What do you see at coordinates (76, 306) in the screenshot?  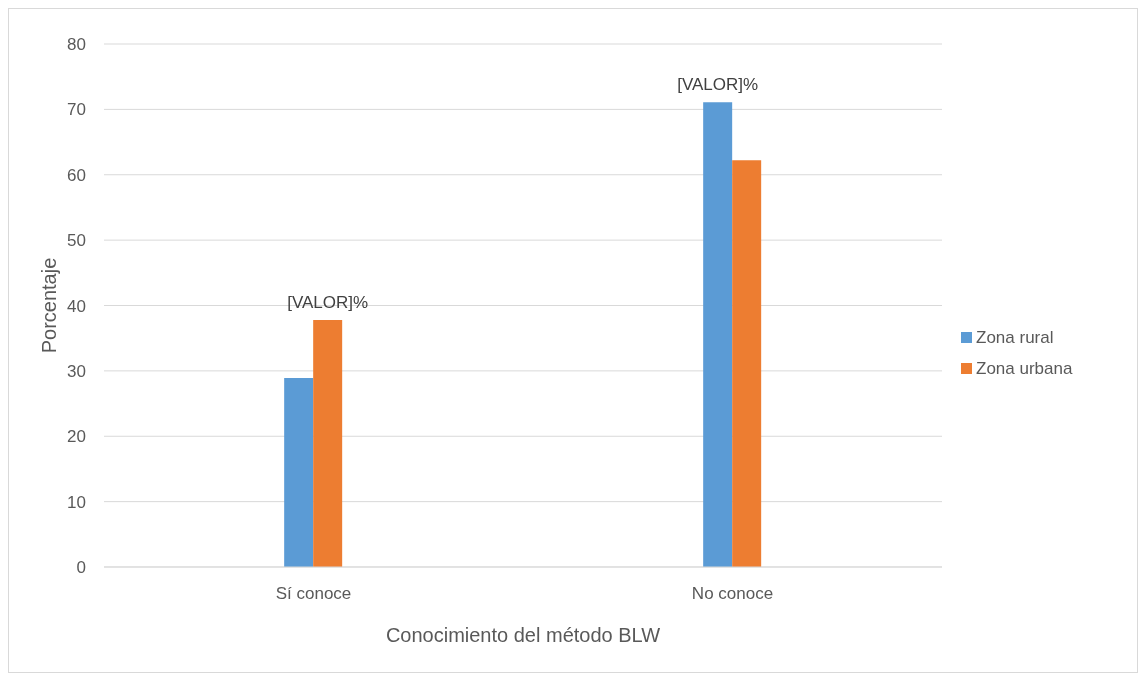 I see `y-tick-label: 40` at bounding box center [76, 306].